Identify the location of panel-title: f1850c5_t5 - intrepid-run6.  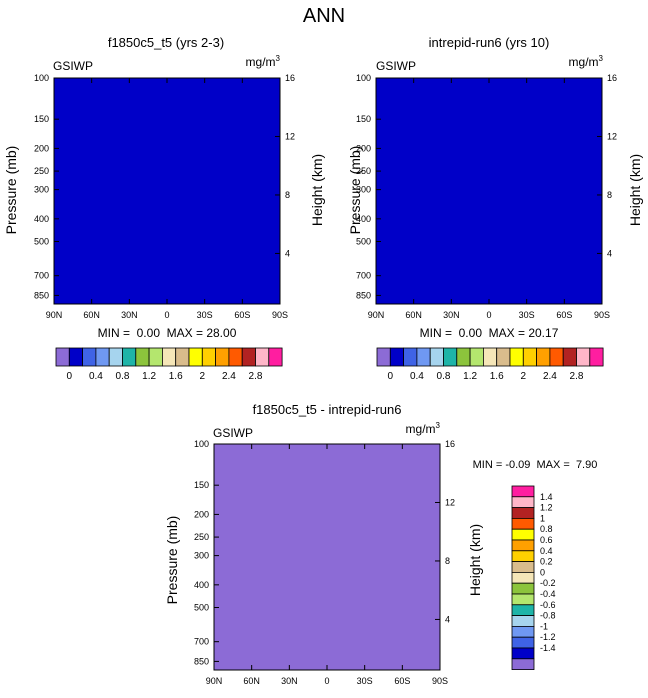
(327, 409).